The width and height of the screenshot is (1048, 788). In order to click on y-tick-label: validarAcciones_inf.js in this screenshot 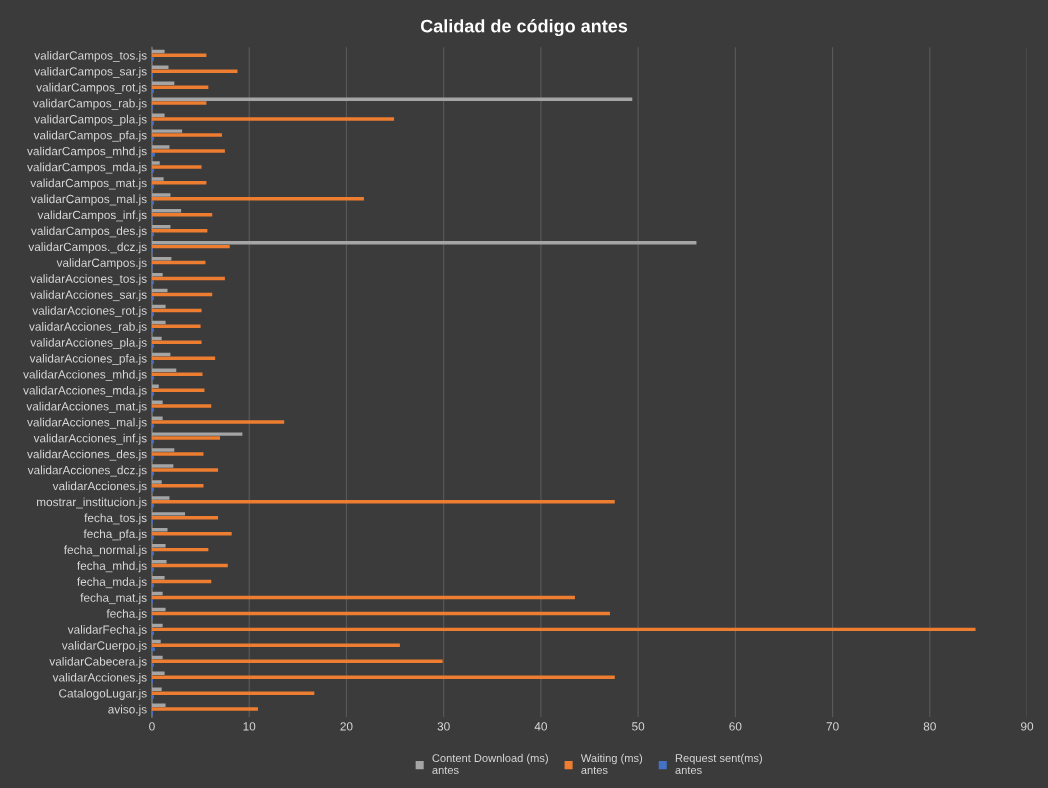, I will do `click(90, 439)`.